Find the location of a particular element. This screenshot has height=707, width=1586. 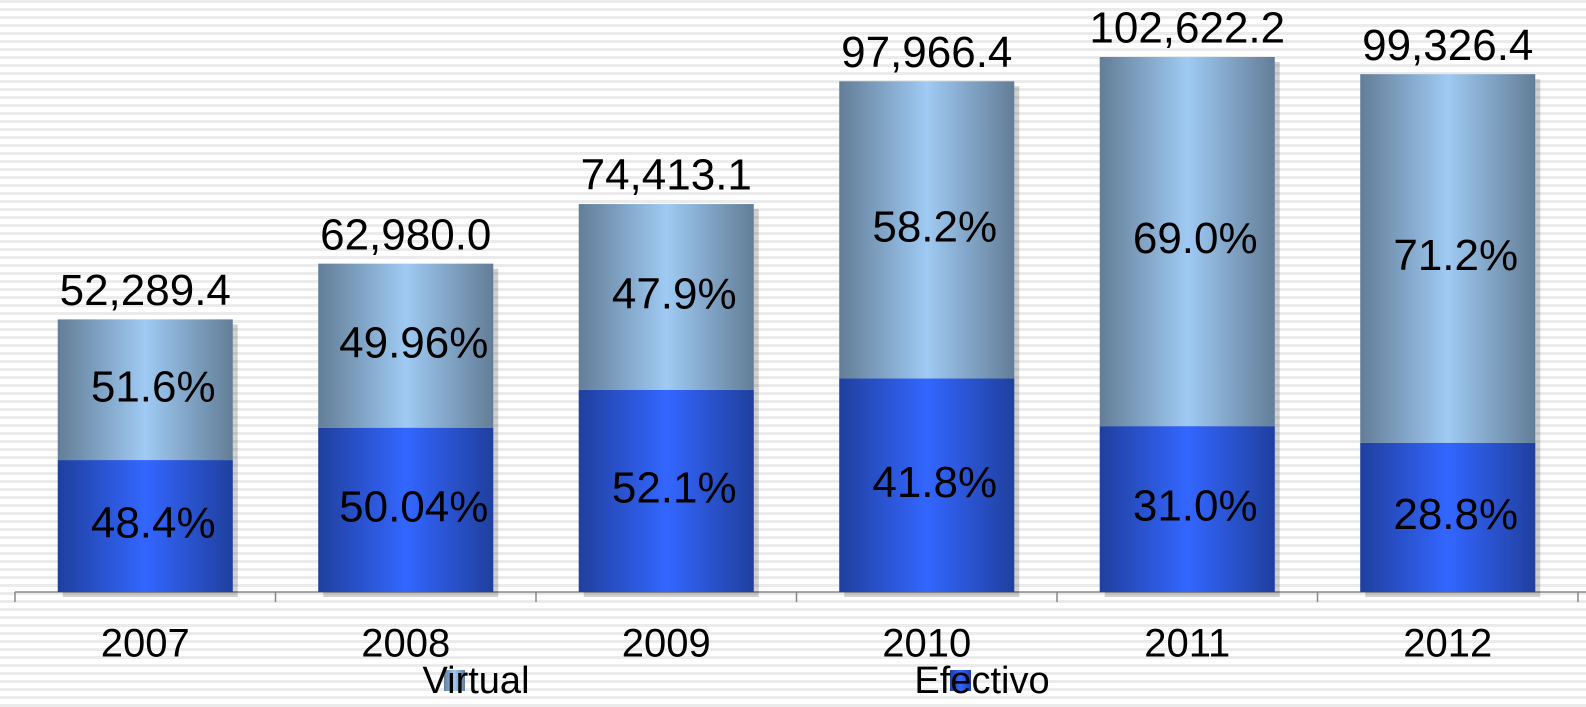

value-label: 31.0% is located at coordinates (1195, 506).